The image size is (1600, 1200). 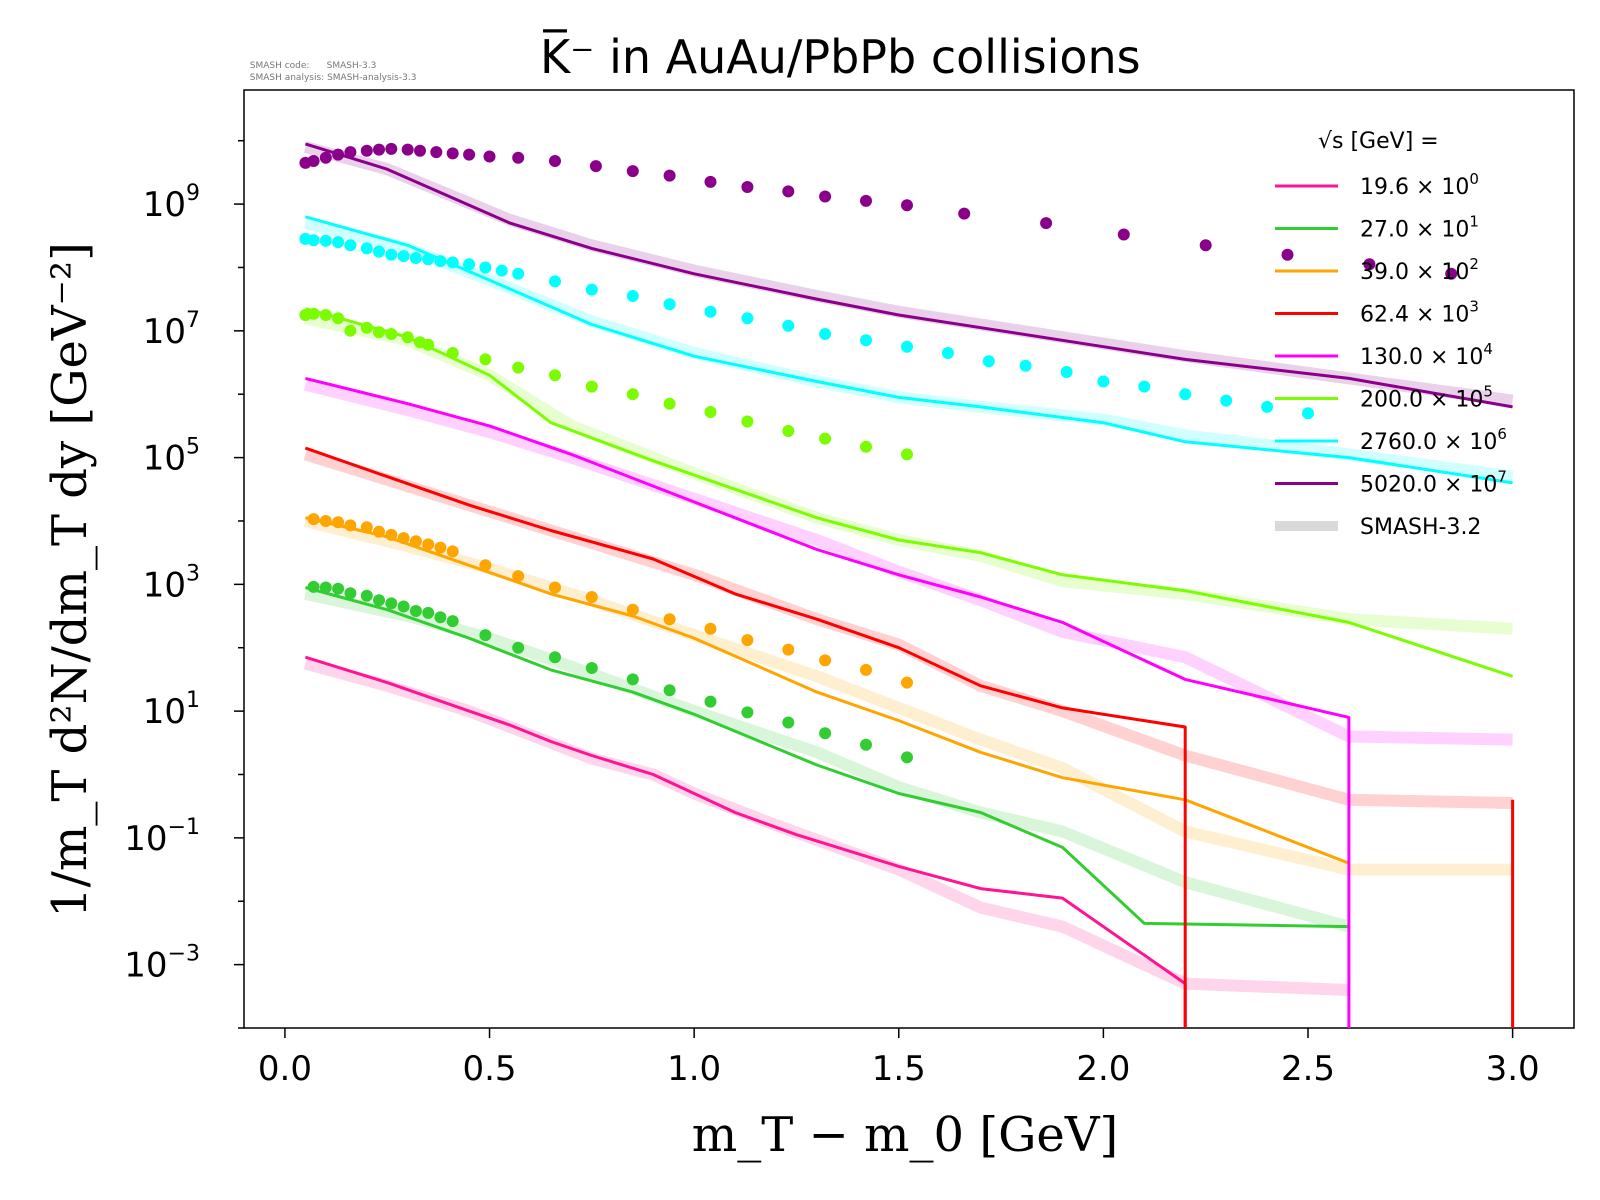 What do you see at coordinates (840, 57) in the screenshot?
I see `chart-title: K̅⁻ in AuAu/PbPb collisions` at bounding box center [840, 57].